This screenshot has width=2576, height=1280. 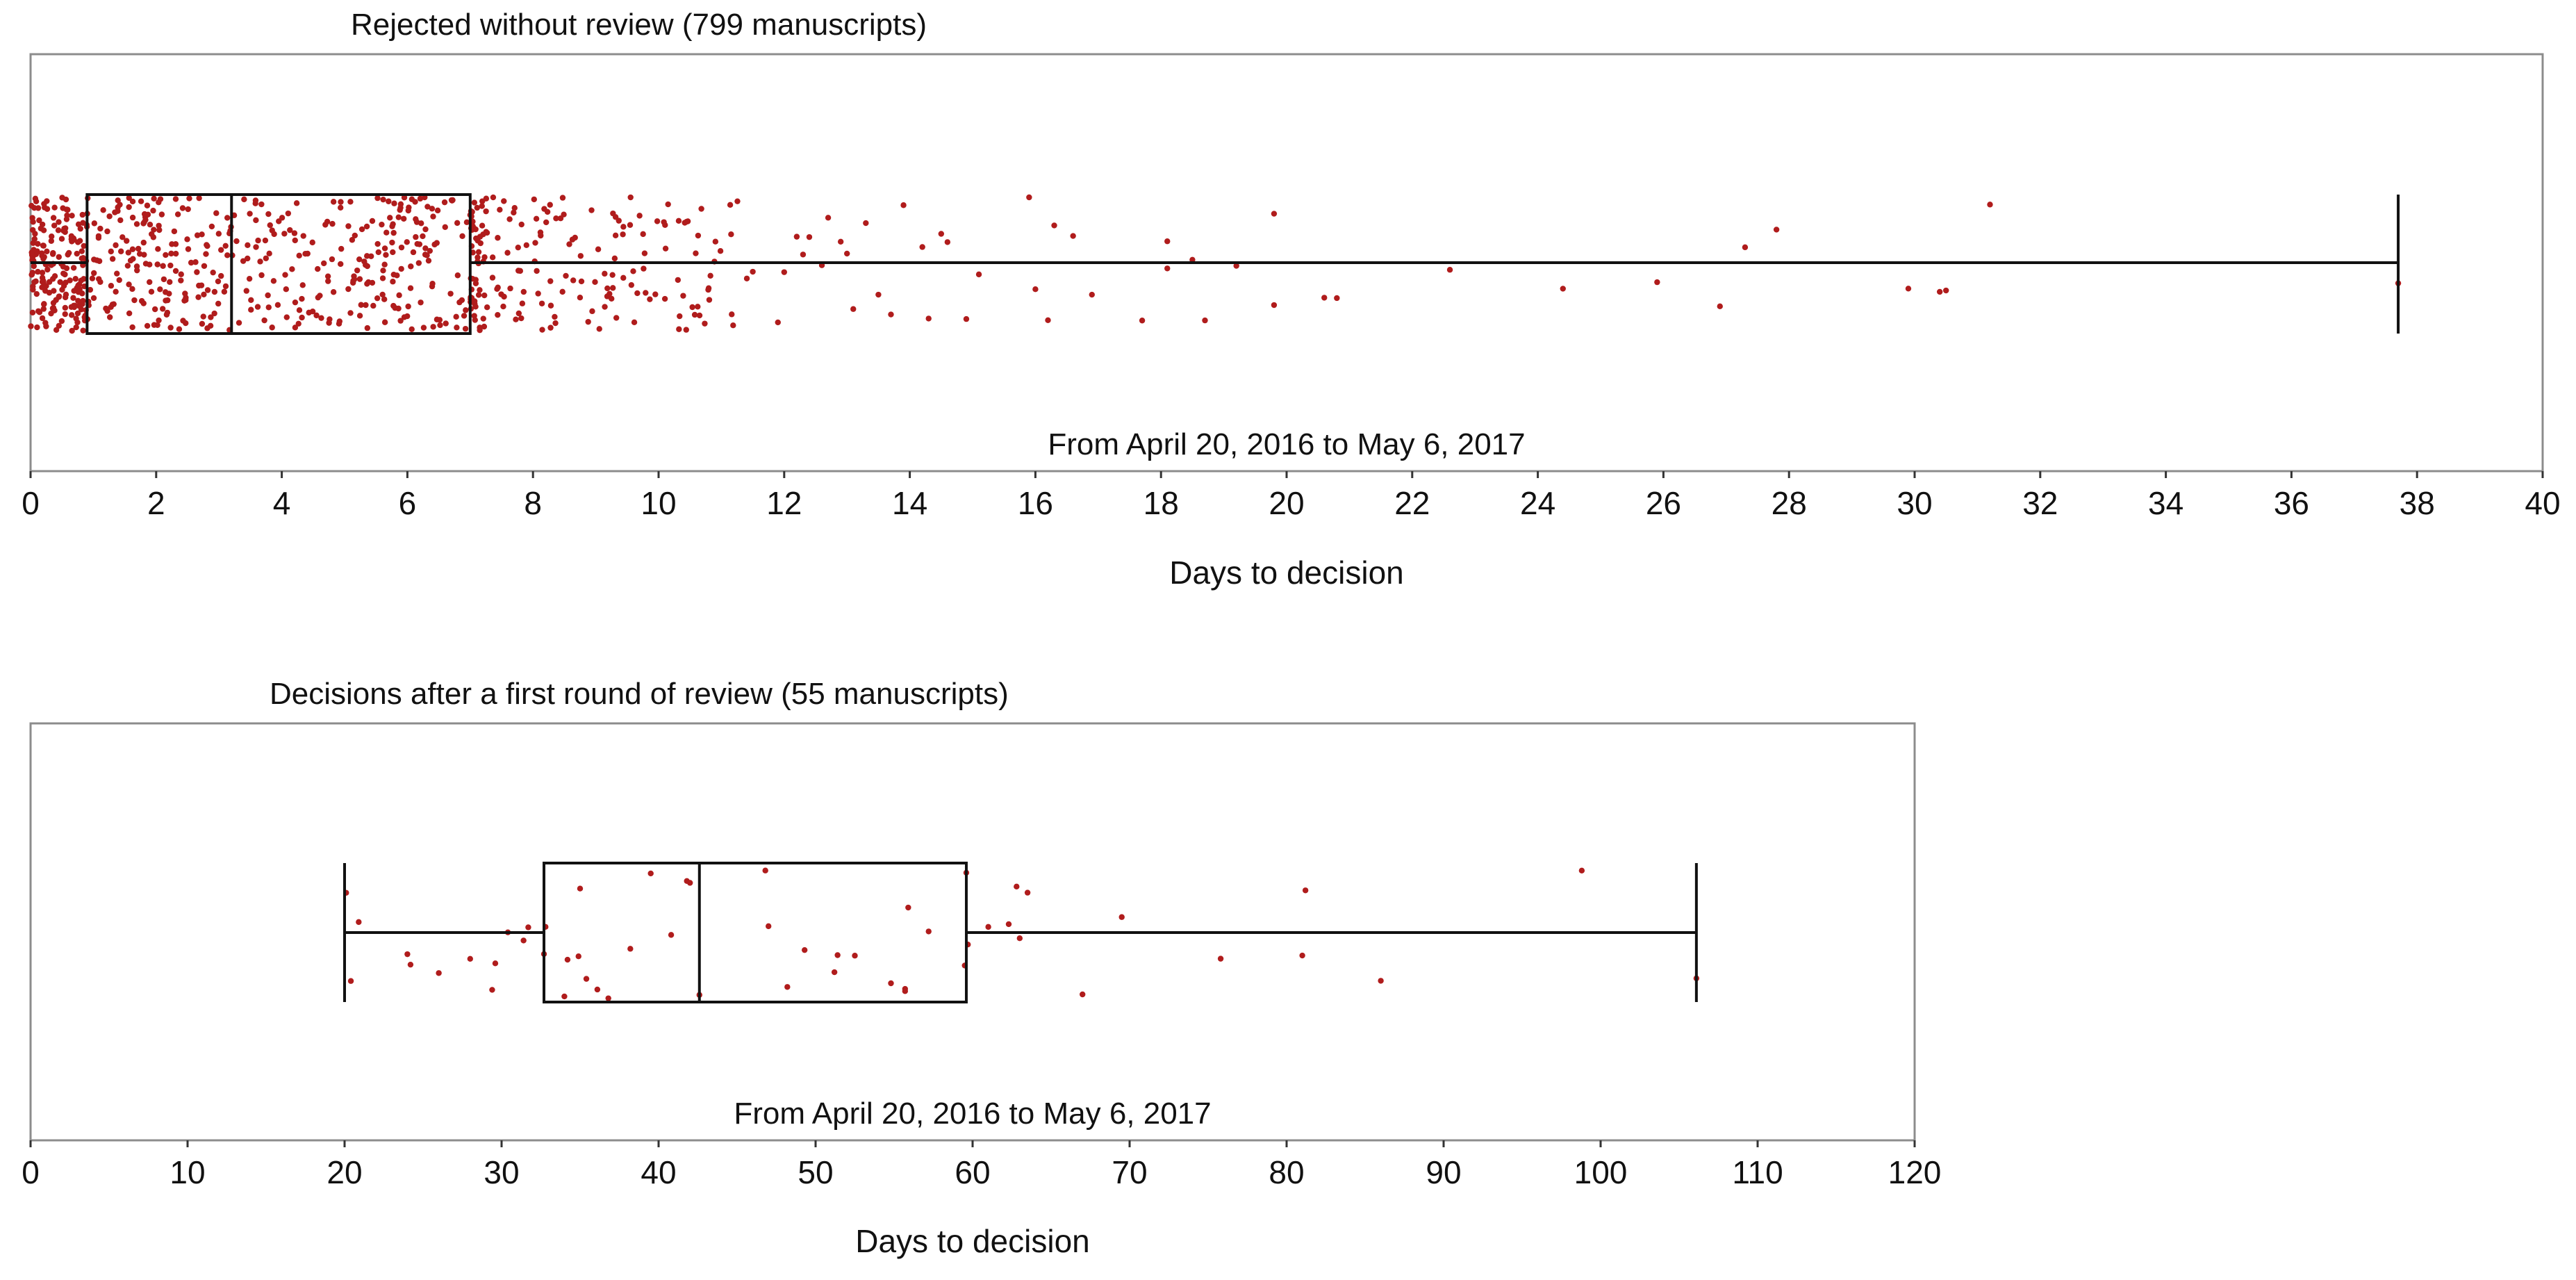 I want to click on panel-2-x-axis-label: Days to decision, so click(x=973, y=1241).